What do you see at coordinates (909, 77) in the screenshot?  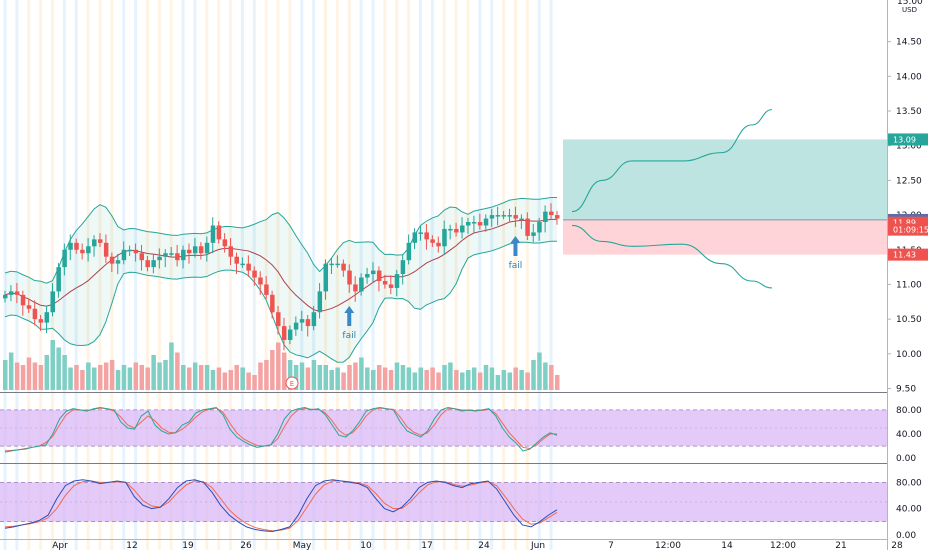 I see `price-tick: 14.00` at bounding box center [909, 77].